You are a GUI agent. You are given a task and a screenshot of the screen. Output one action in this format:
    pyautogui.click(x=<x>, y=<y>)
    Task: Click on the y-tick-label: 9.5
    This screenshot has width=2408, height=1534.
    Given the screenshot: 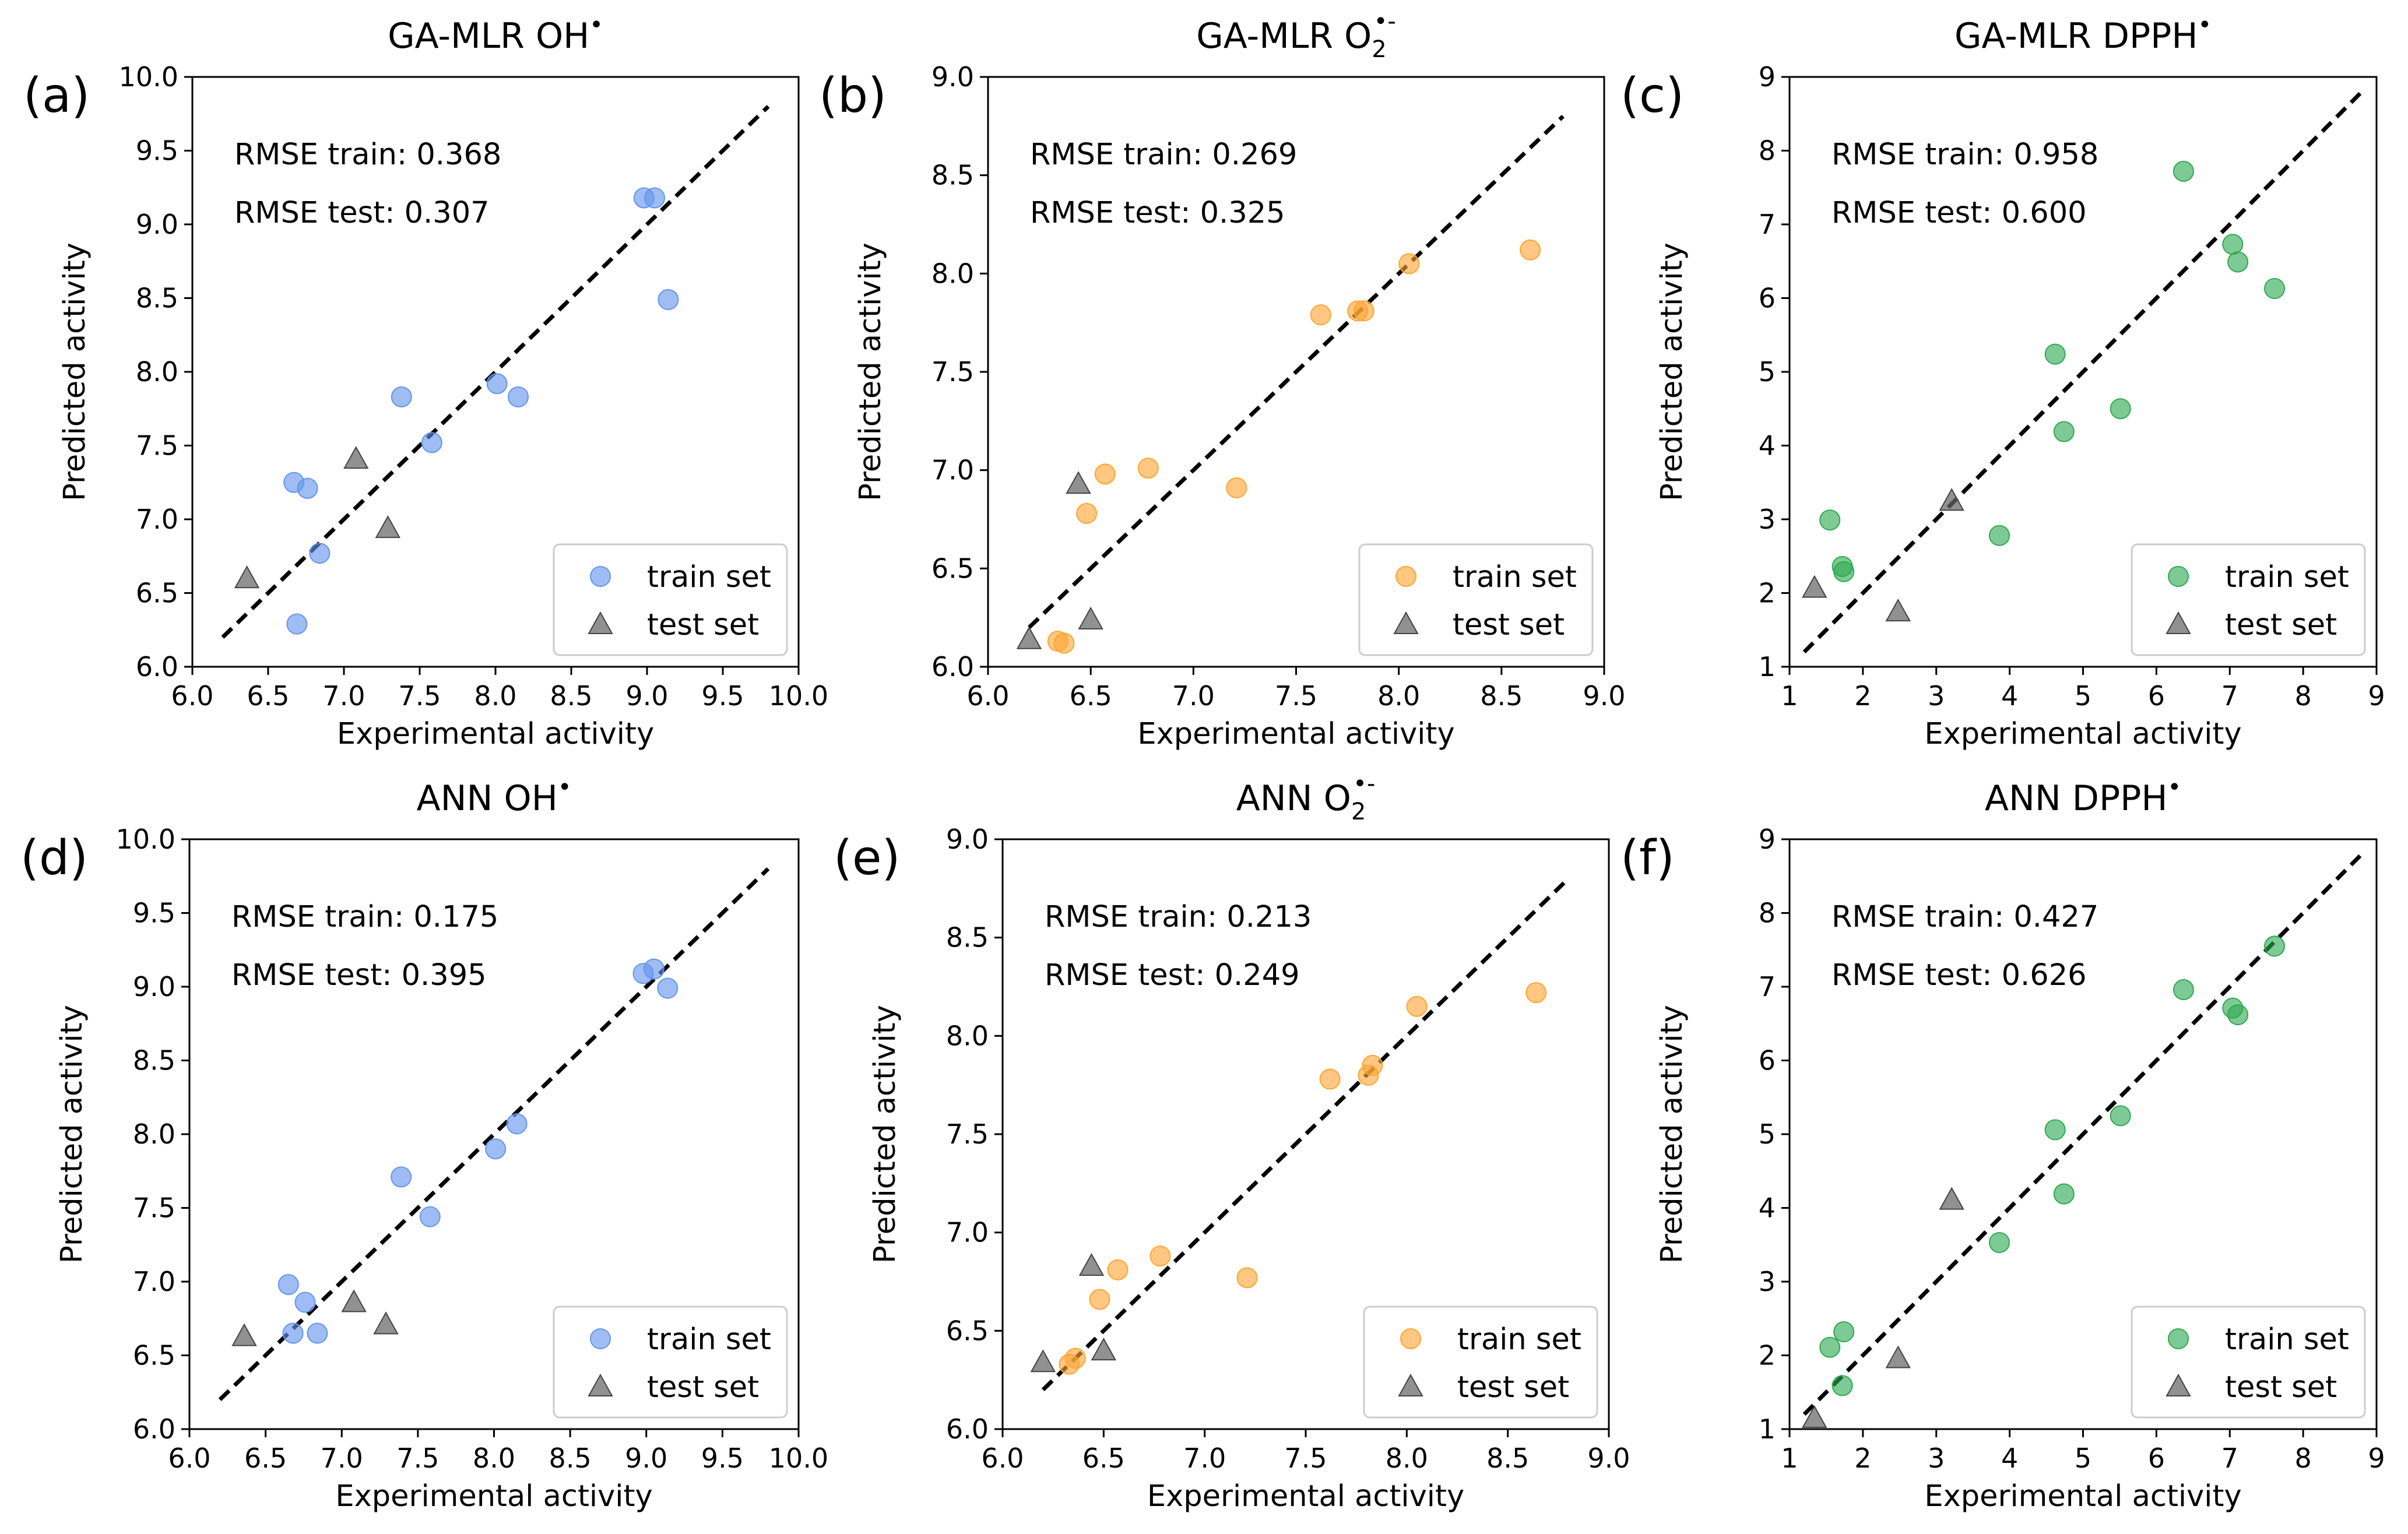 What is the action you would take?
    pyautogui.click(x=157, y=151)
    